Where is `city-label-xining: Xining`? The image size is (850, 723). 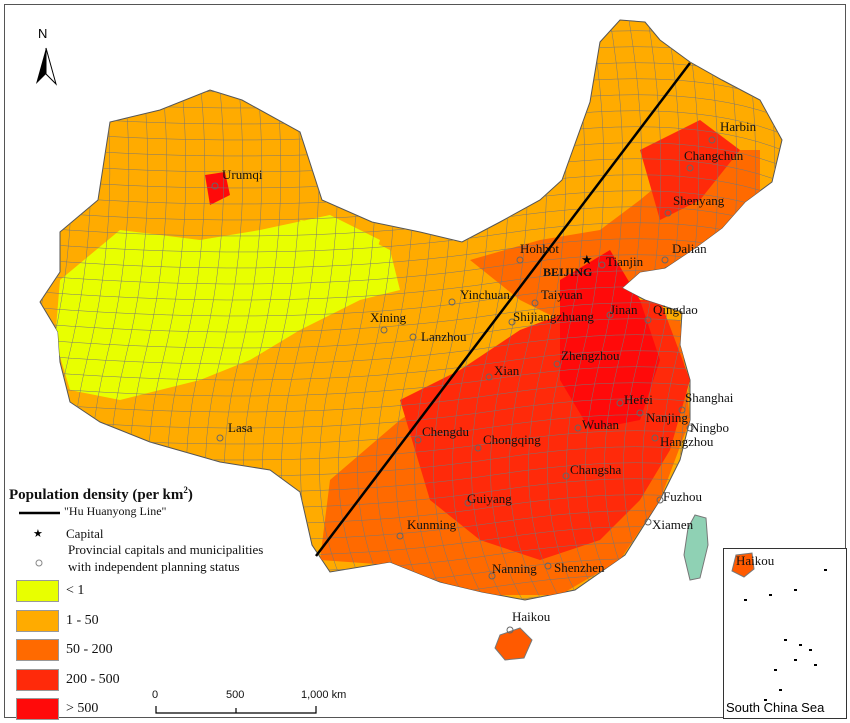
city-label-xining: Xining is located at coordinates (388, 317).